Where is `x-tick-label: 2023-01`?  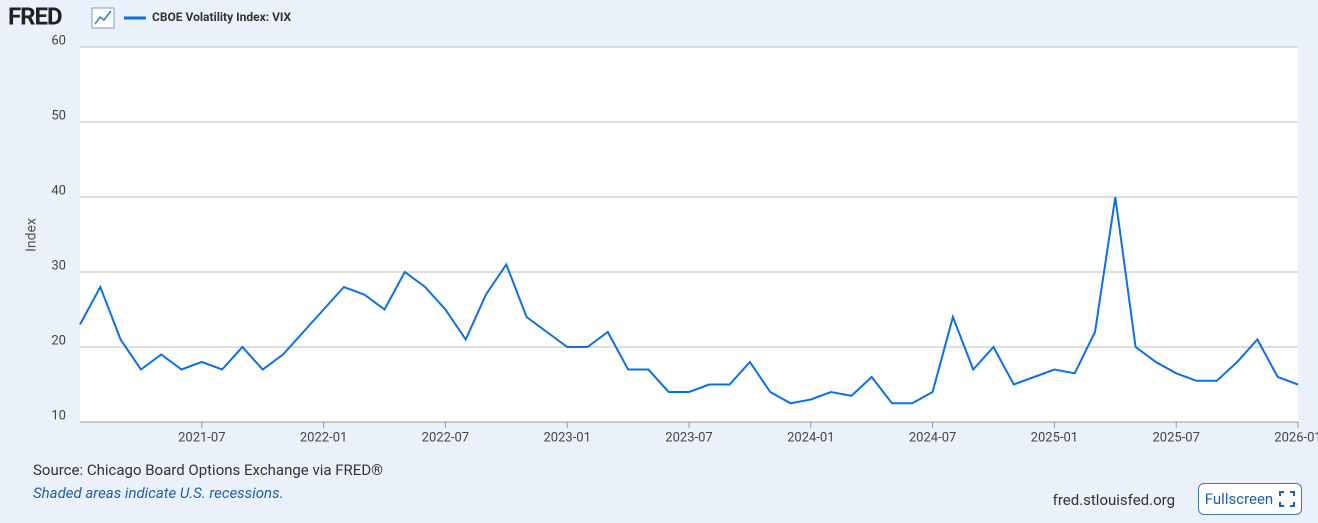
x-tick-label: 2023-01 is located at coordinates (566, 437).